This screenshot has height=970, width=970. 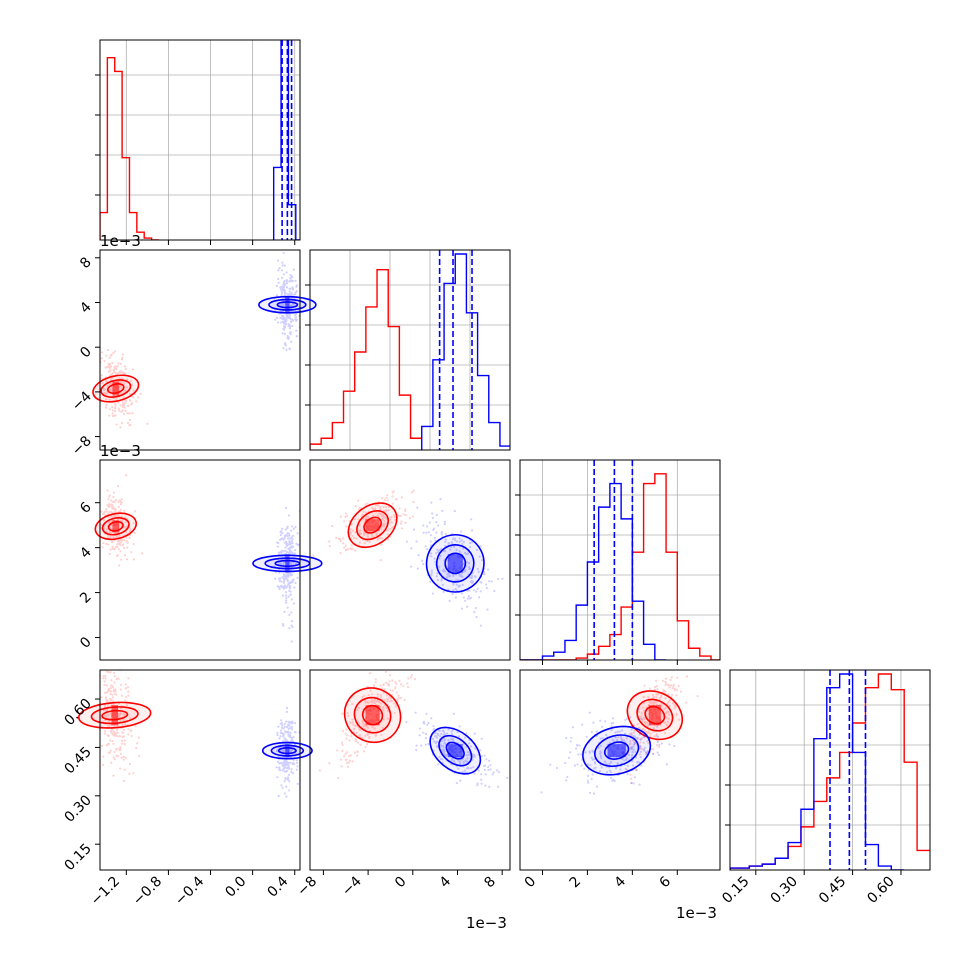 What do you see at coordinates (832, 890) in the screenshot?
I see `x-tick-label: 0.45` at bounding box center [832, 890].